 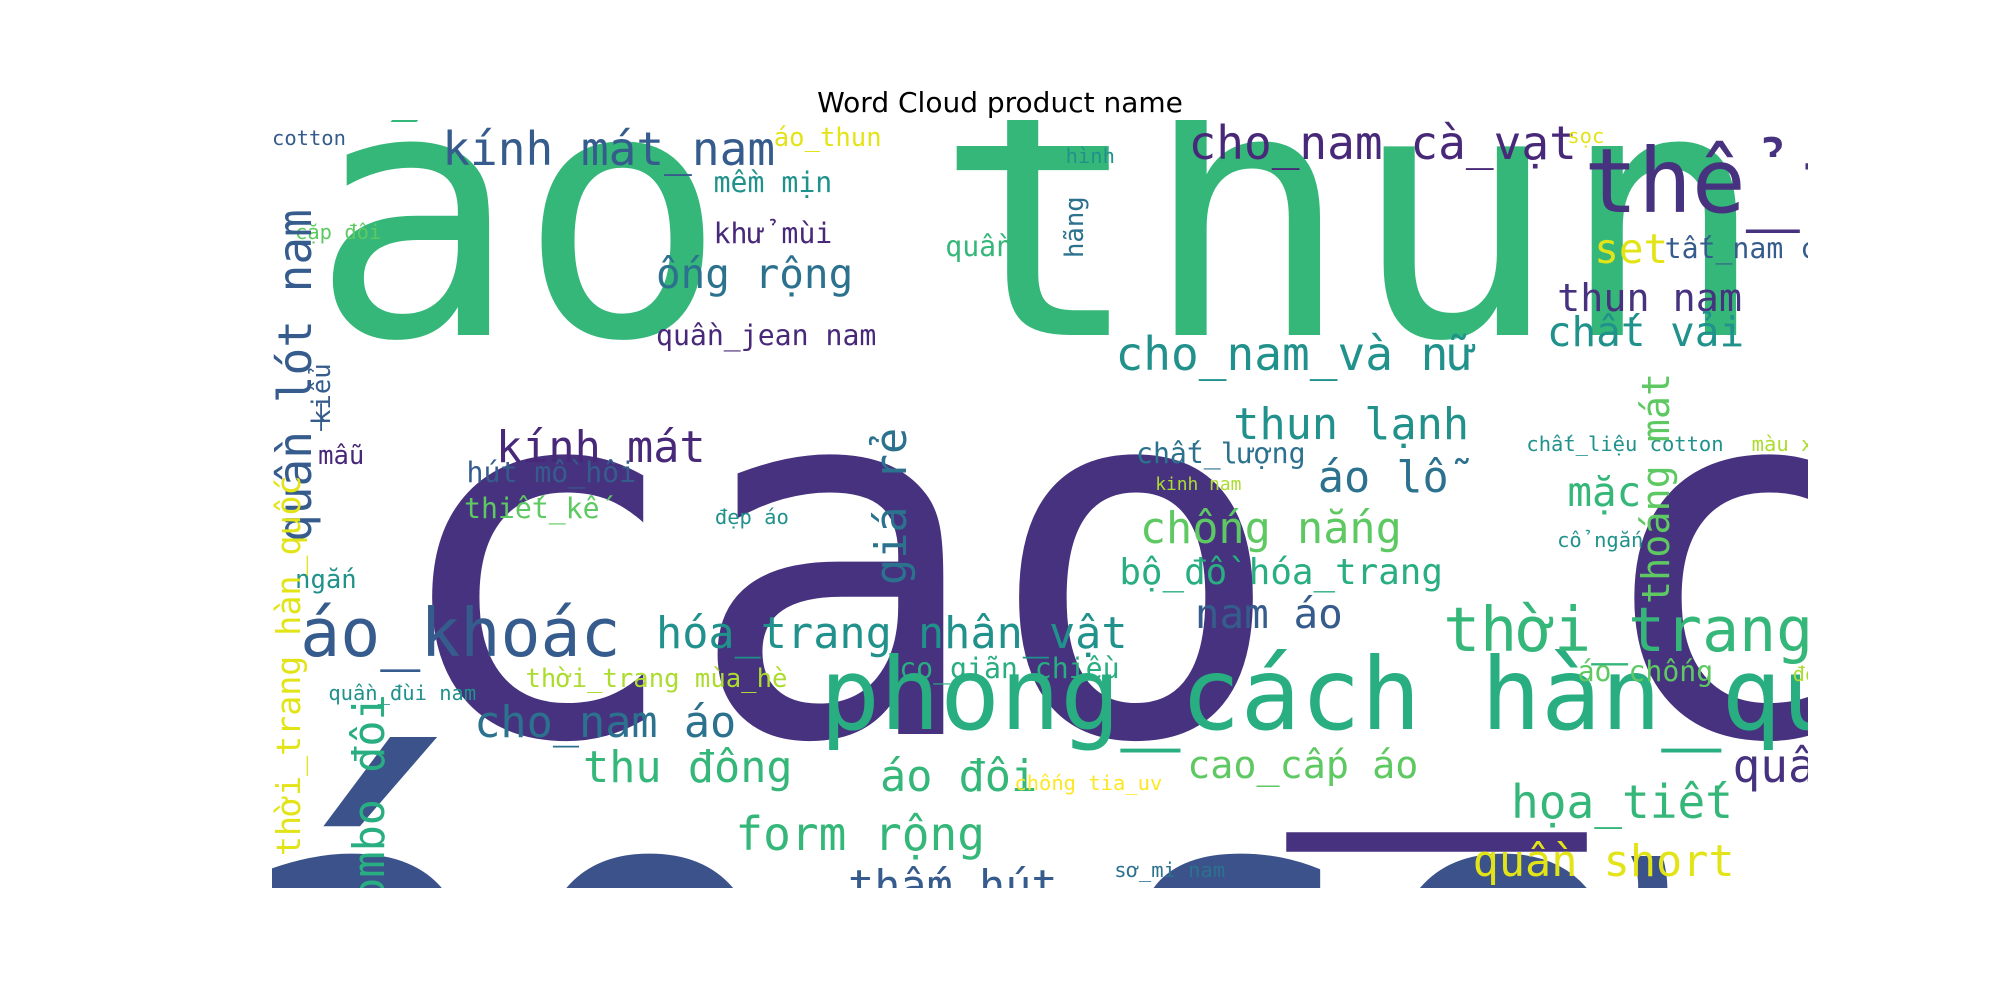 I want to click on cloud-word: hình, so click(x=1090, y=155).